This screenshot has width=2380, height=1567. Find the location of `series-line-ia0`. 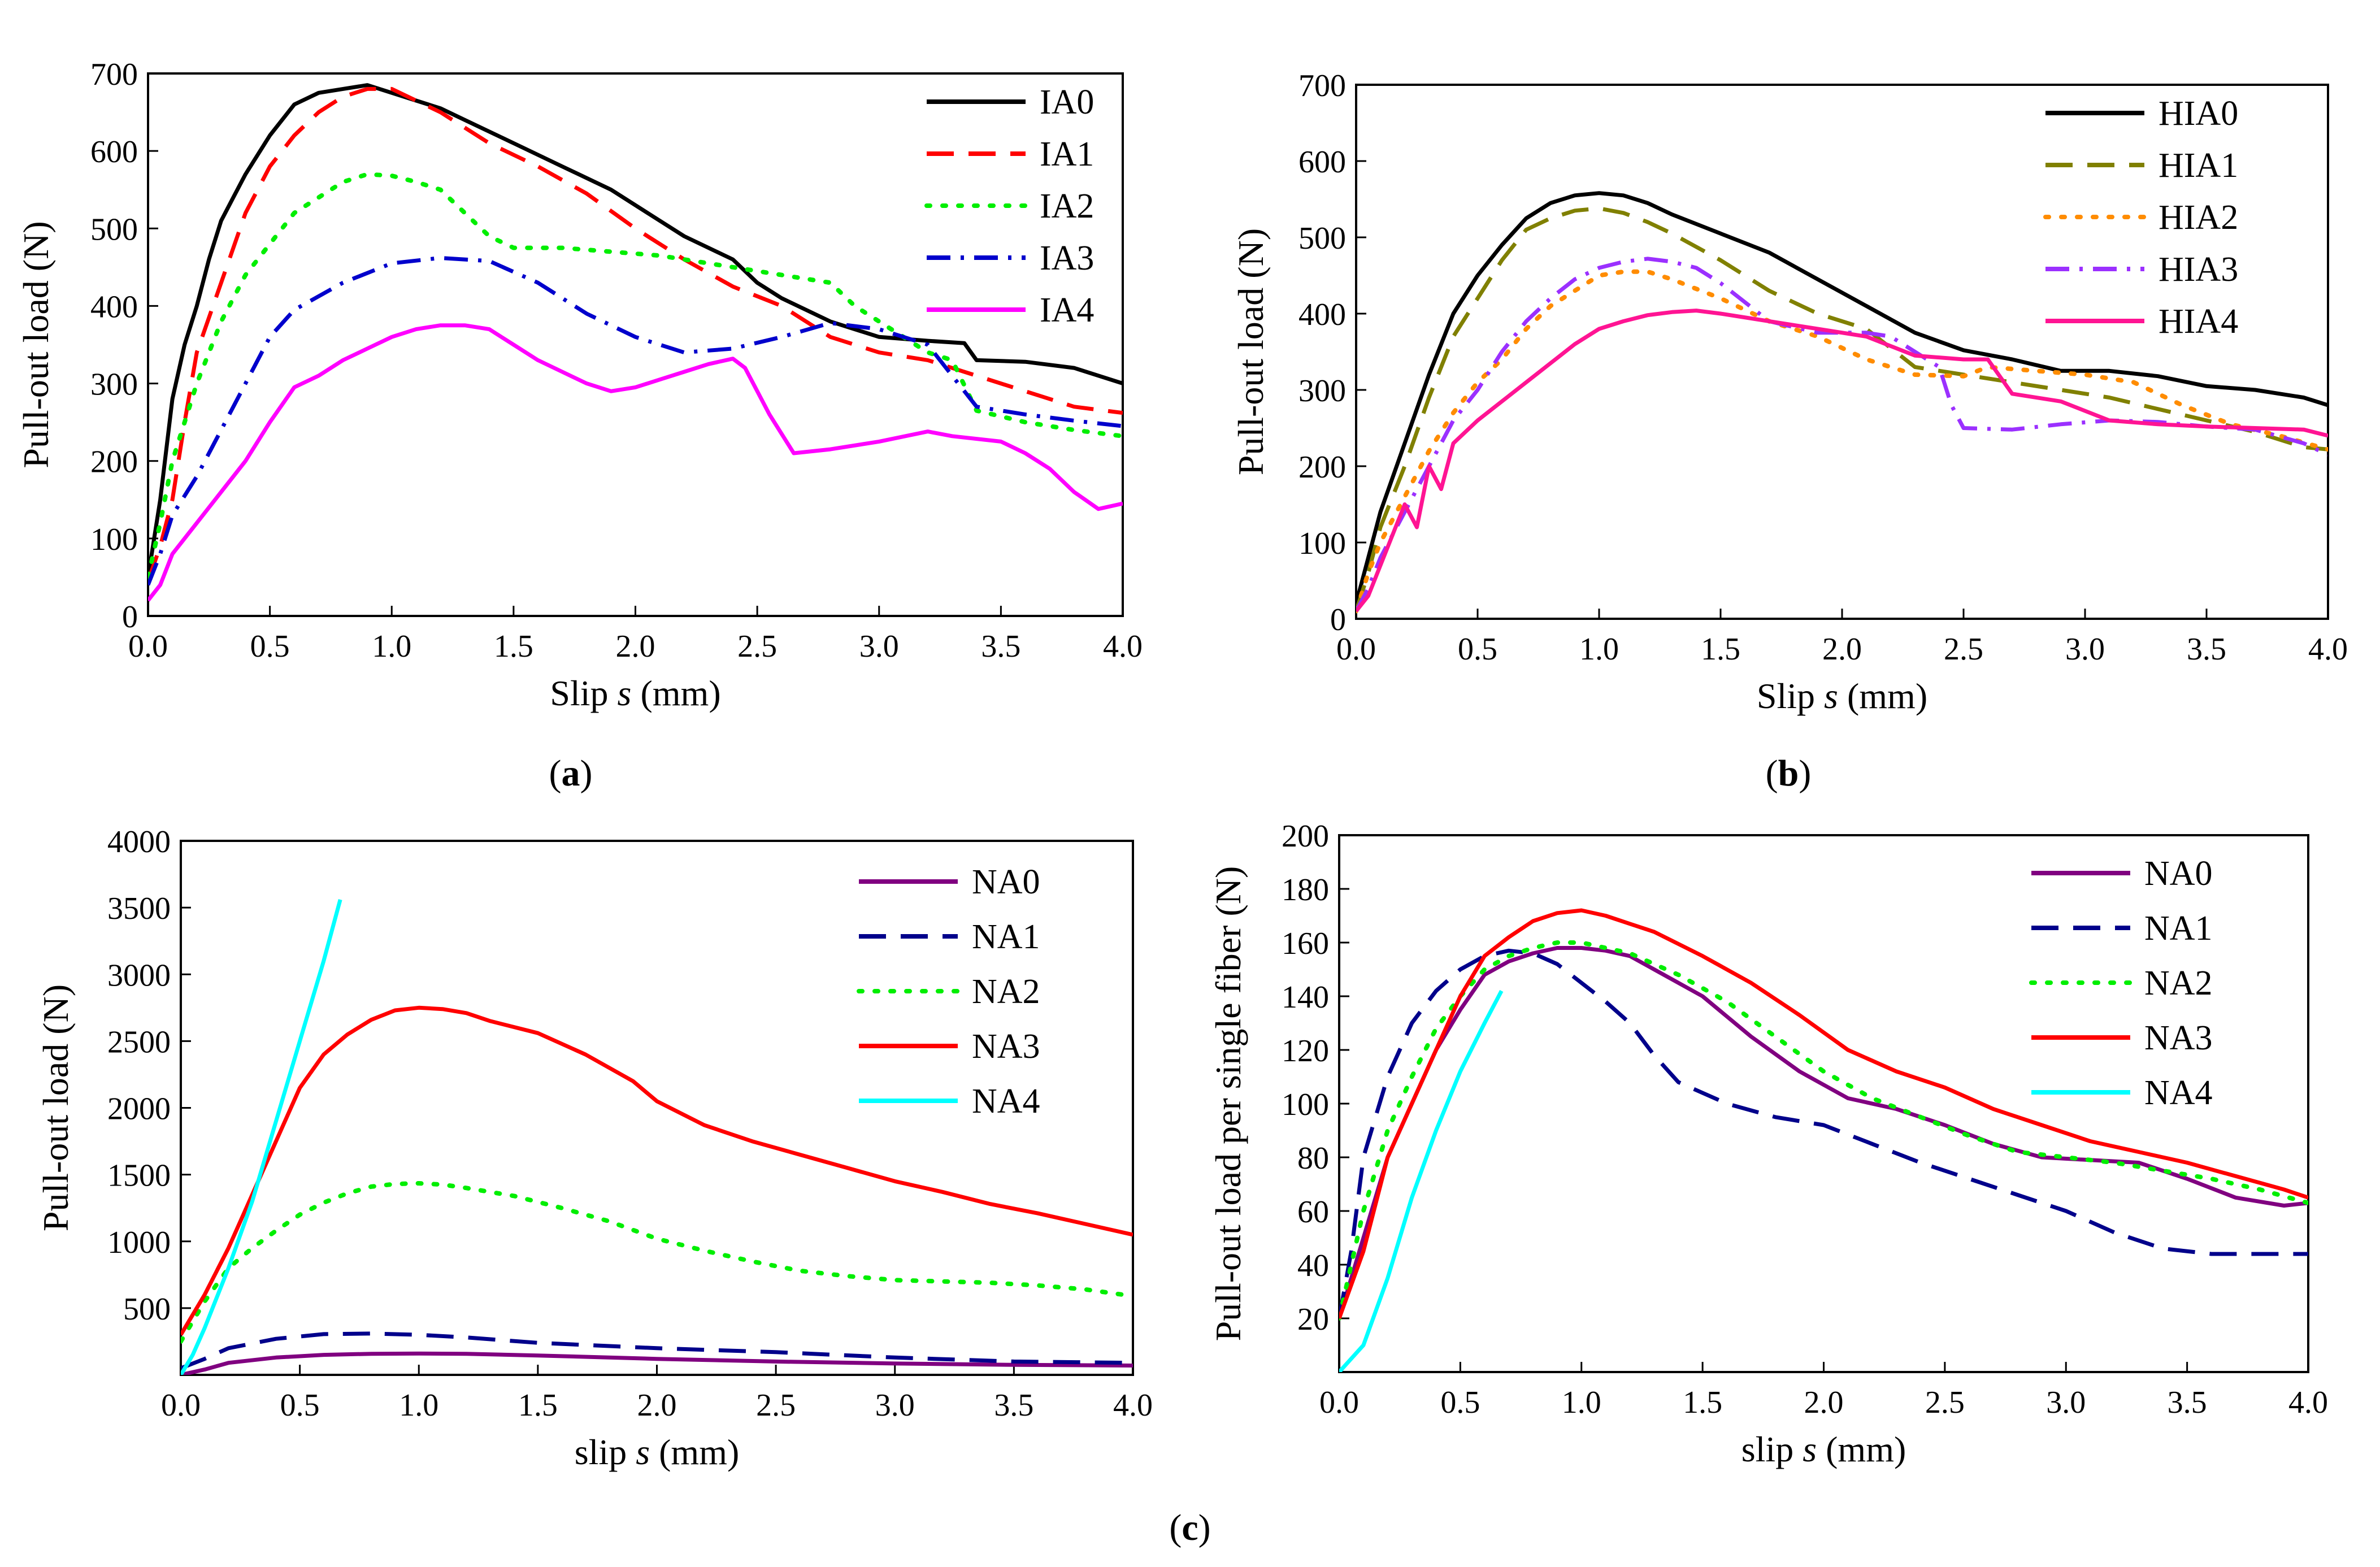

series-line-ia0 is located at coordinates (635, 330).